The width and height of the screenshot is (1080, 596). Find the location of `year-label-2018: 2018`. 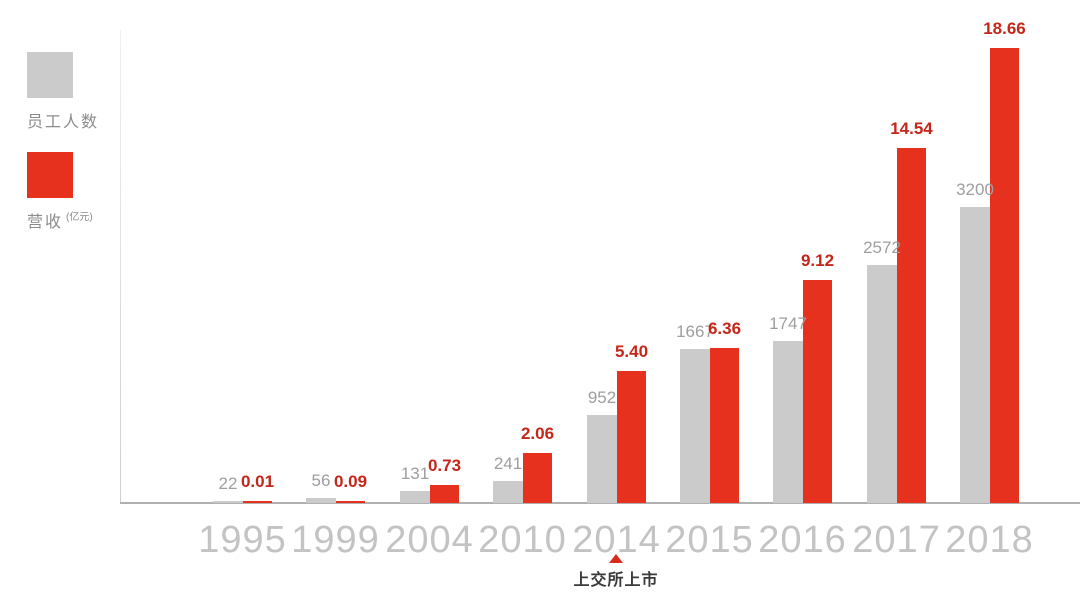

year-label-2018: 2018 is located at coordinates (989, 540).